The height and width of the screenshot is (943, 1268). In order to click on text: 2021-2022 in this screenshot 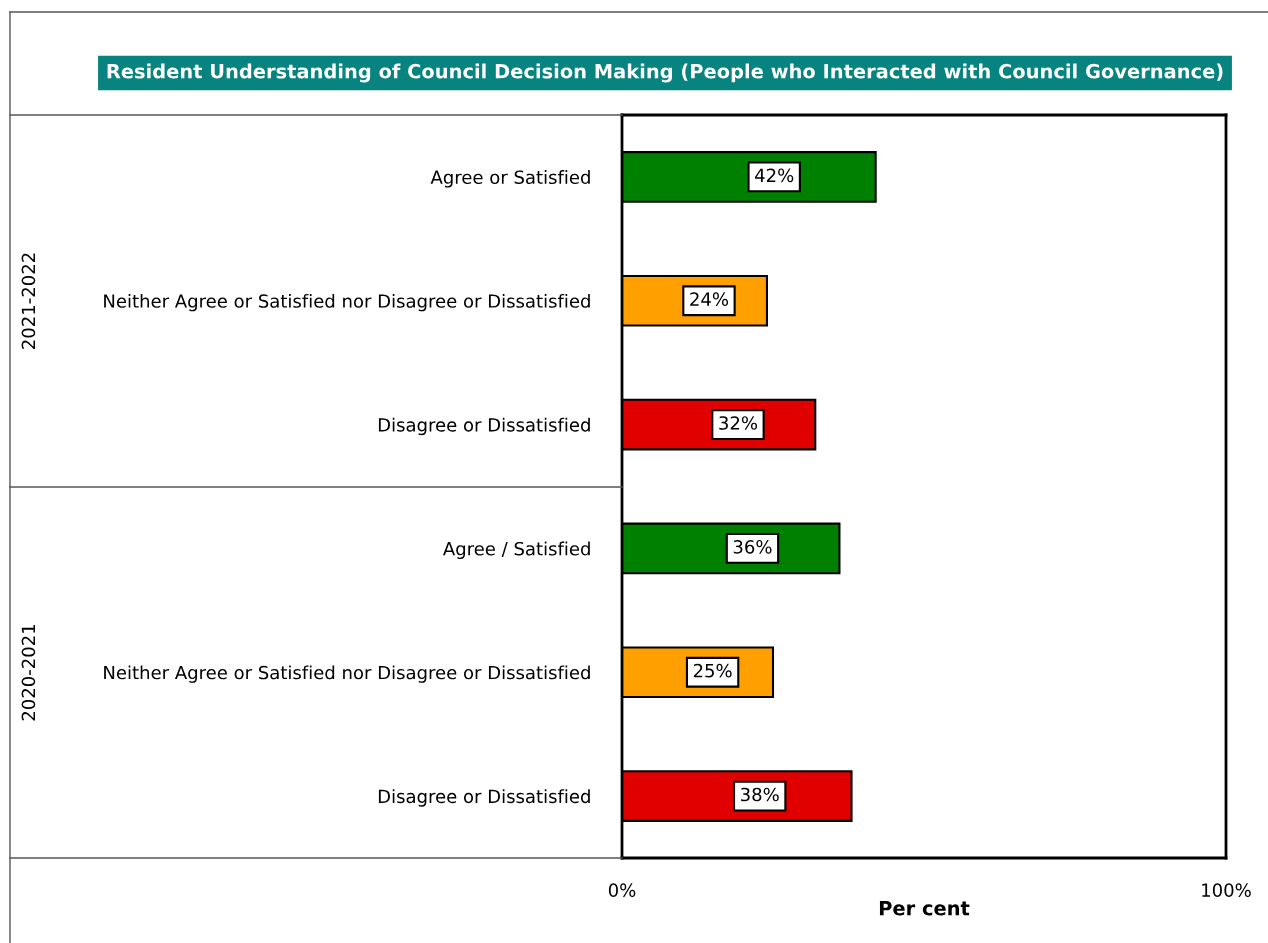, I will do `click(28, 301)`.